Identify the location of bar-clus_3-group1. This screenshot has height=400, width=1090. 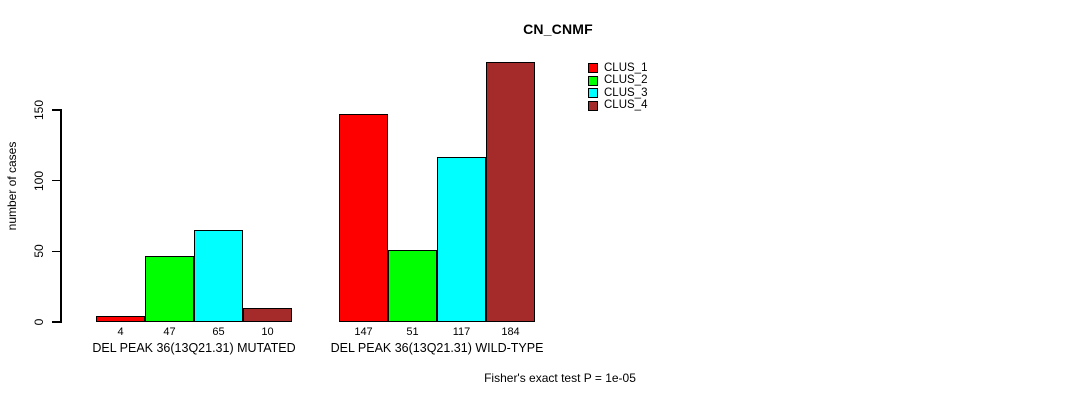
(218, 276).